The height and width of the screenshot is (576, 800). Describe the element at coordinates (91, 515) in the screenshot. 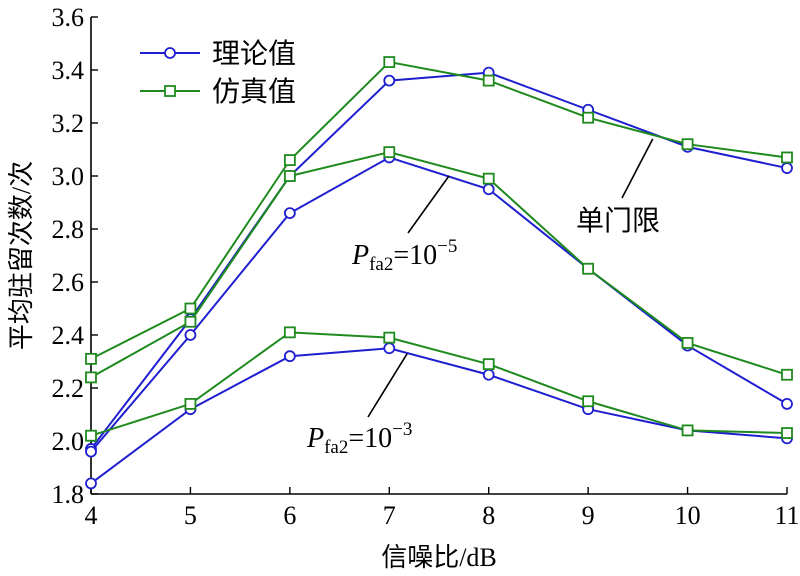

I see `x-tick-label: 4` at that location.